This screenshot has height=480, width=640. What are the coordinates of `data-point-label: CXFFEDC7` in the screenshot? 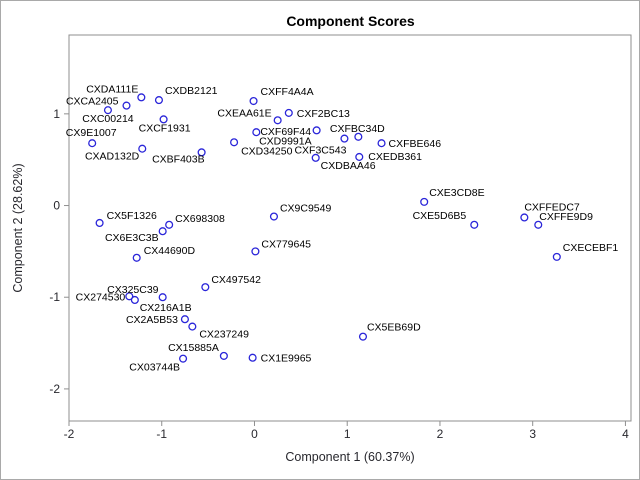 It's located at (552, 207).